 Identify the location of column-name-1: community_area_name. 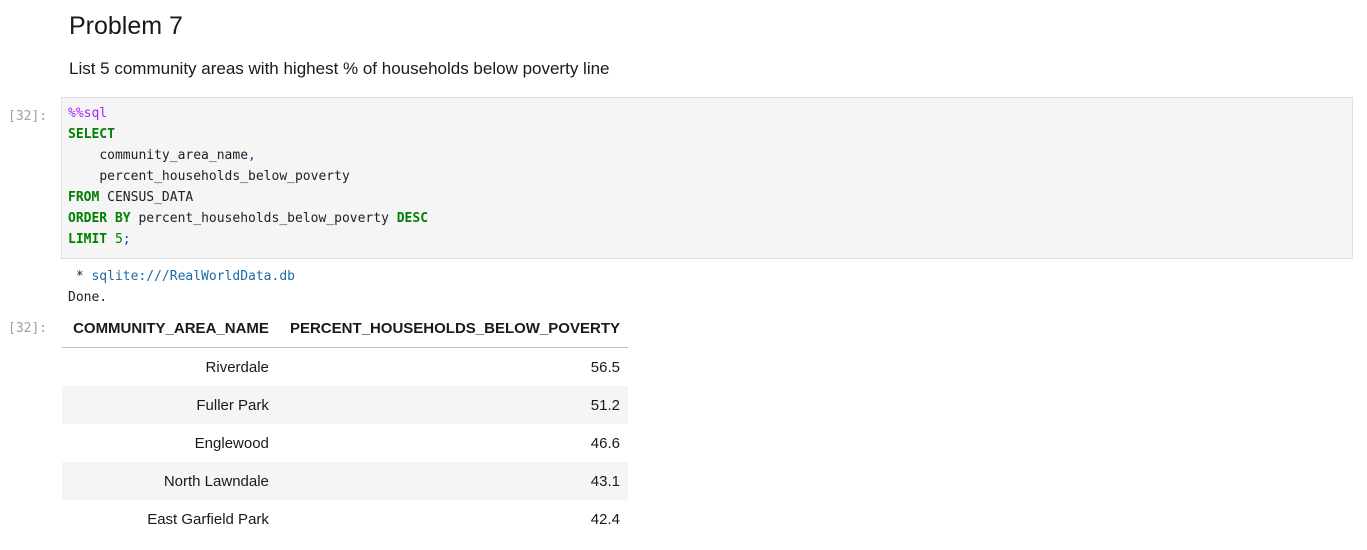
(174, 155).